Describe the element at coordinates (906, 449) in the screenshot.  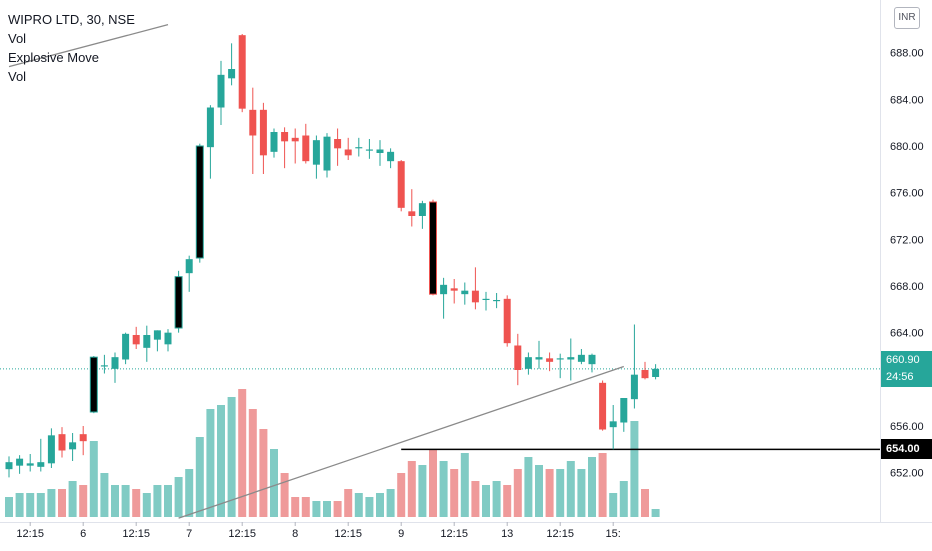
I see `horizontal-line-price-tag: 654.00` at that location.